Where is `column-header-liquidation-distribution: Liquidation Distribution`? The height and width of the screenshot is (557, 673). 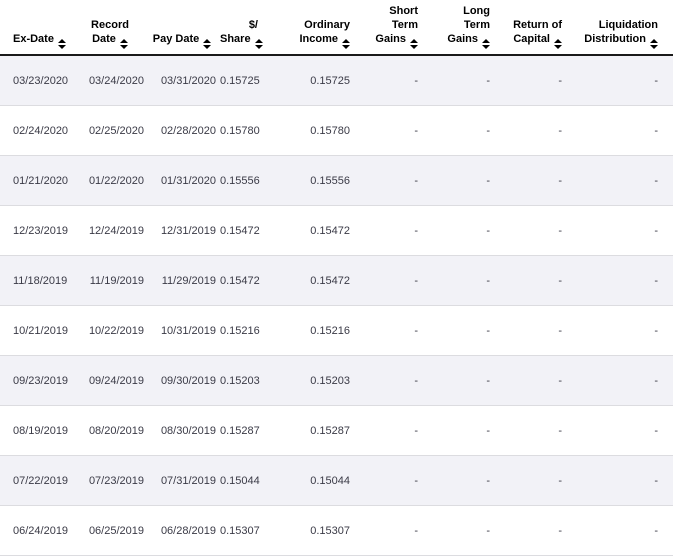 column-header-liquidation-distribution: Liquidation Distribution is located at coordinates (618, 28).